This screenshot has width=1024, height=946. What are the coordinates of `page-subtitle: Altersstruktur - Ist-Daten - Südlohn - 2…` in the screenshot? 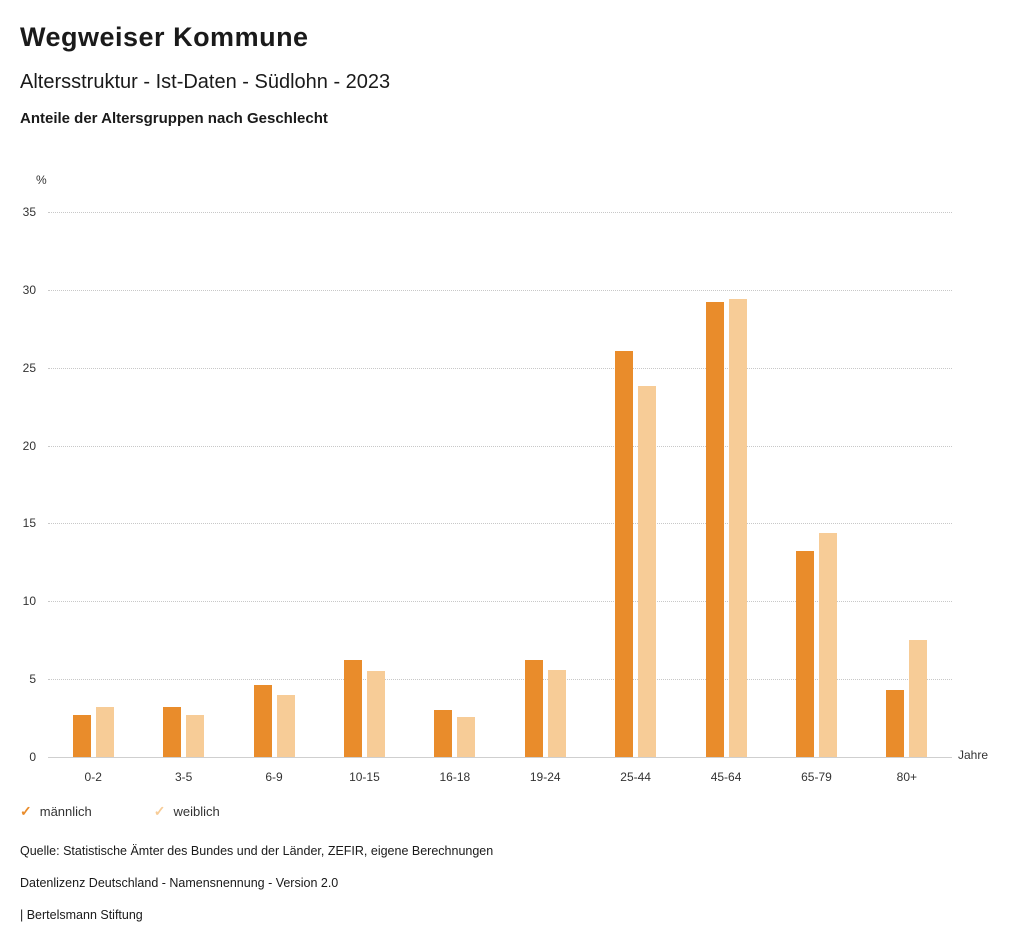 It's located at (205, 82).